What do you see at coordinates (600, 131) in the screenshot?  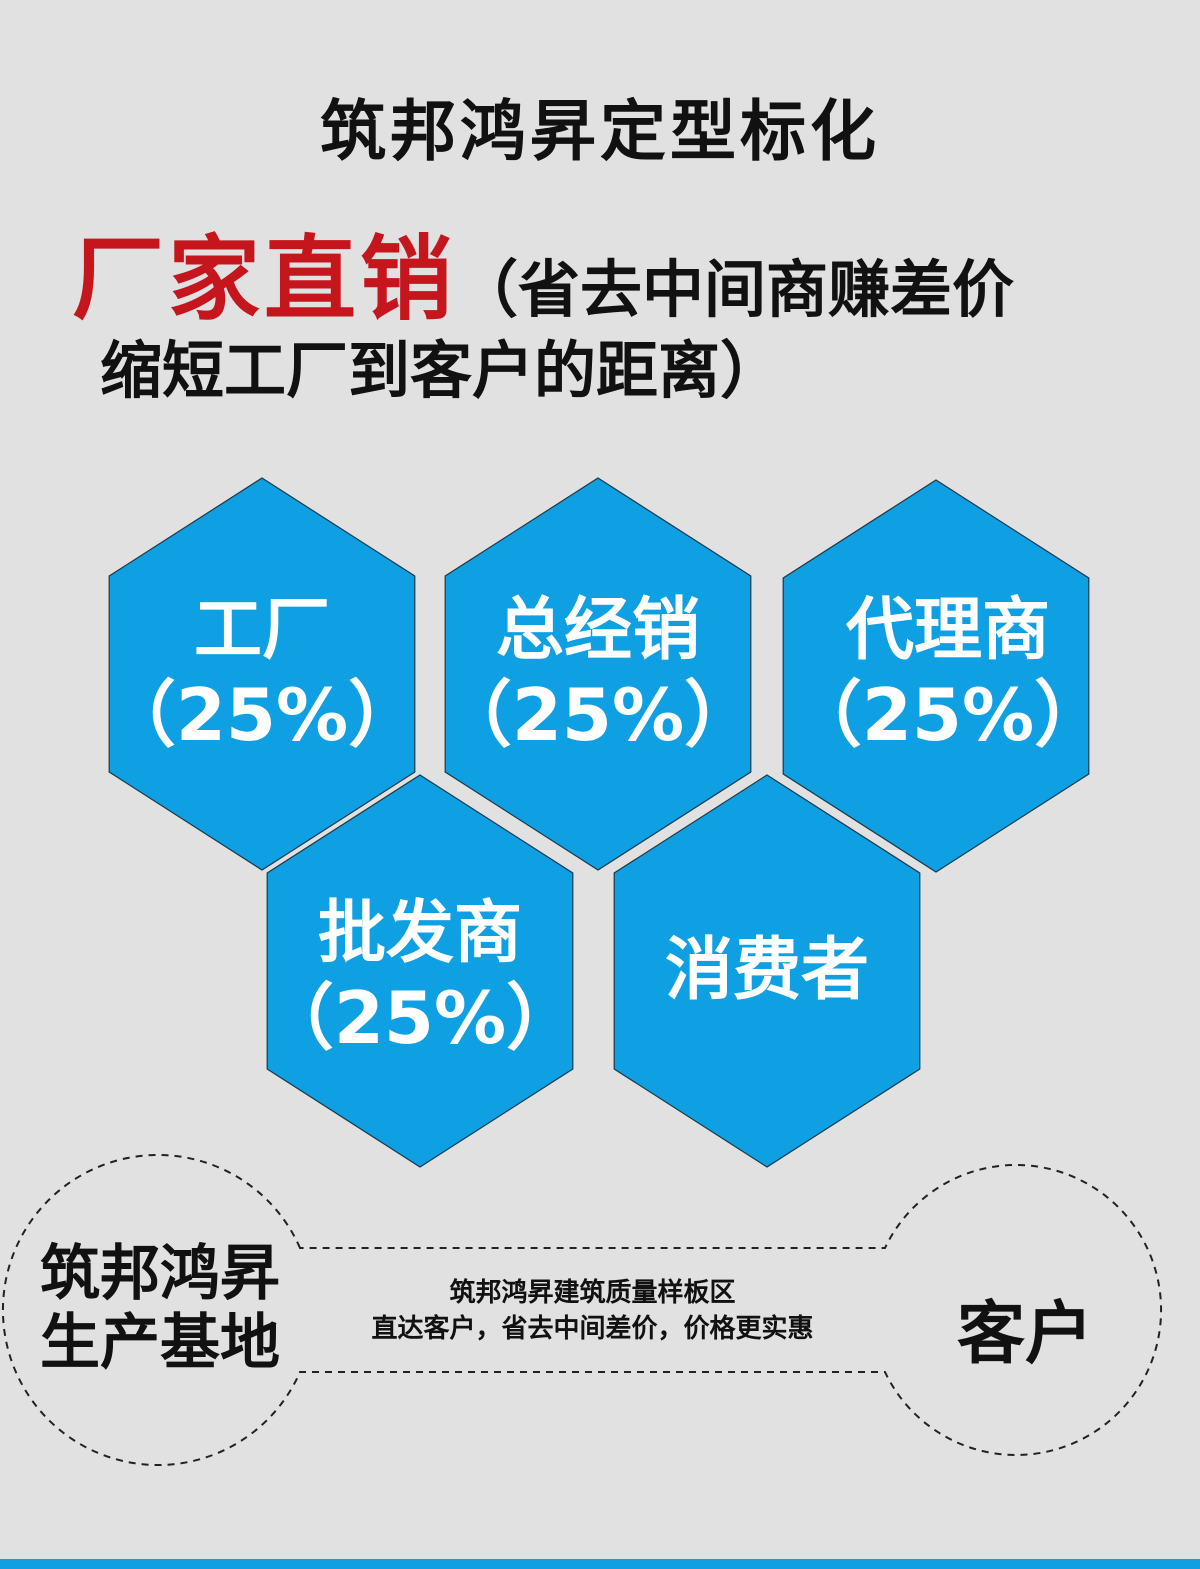 I see `page-title: 筑邦鸿昇定型标化` at bounding box center [600, 131].